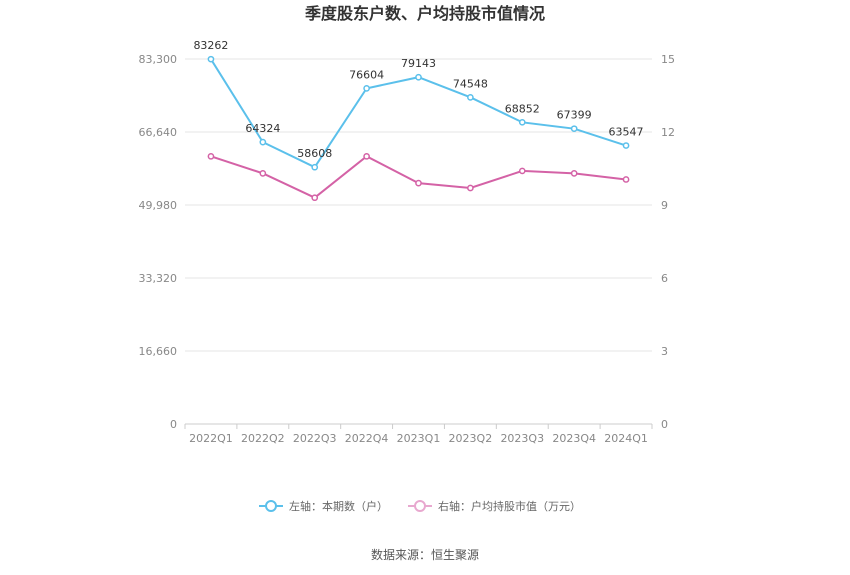 Image resolution: width=850 pixels, height=575 pixels. Describe the element at coordinates (158, 205) in the screenshot. I see `left-axis-tick-label: 49,980` at that location.